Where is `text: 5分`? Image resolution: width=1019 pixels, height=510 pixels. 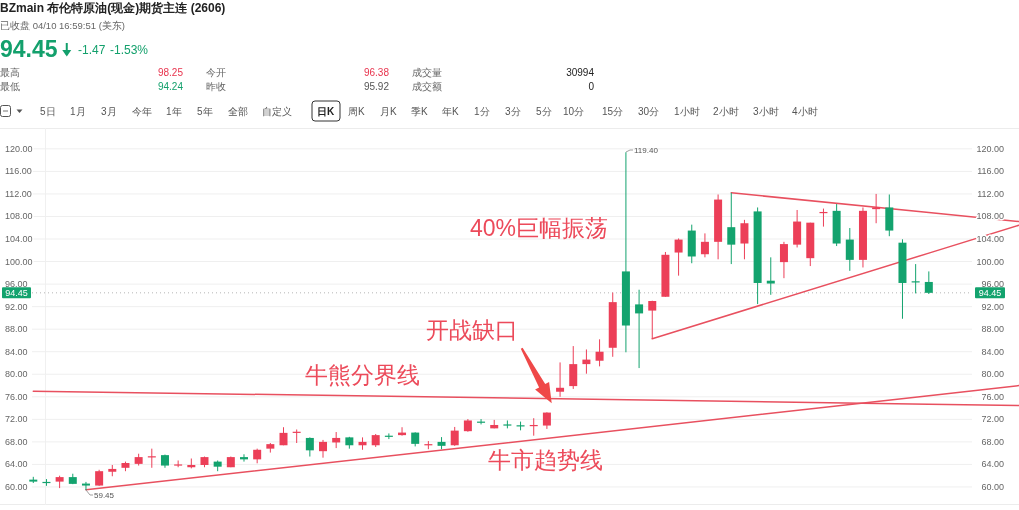
text: 5分 is located at coordinates (544, 111).